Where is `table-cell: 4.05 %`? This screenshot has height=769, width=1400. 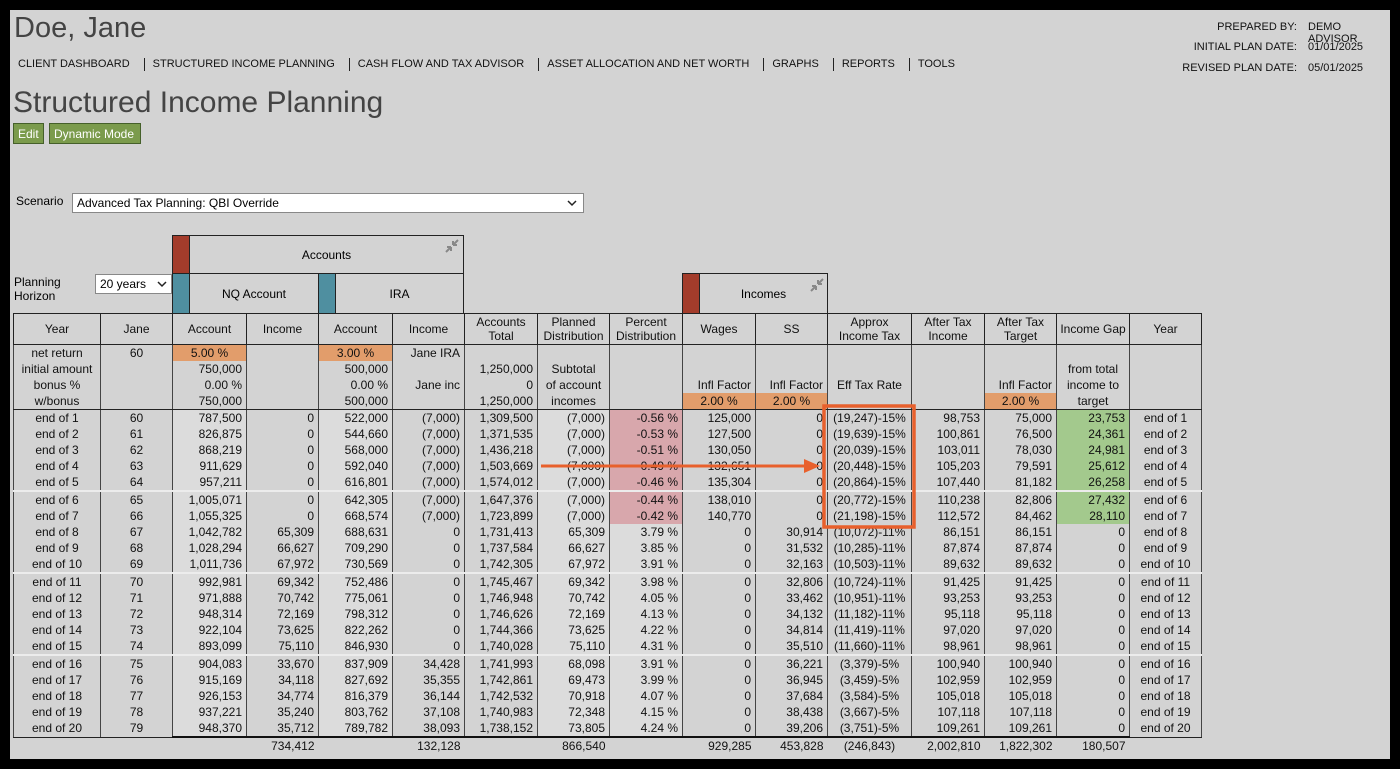 table-cell: 4.05 % is located at coordinates (646, 598).